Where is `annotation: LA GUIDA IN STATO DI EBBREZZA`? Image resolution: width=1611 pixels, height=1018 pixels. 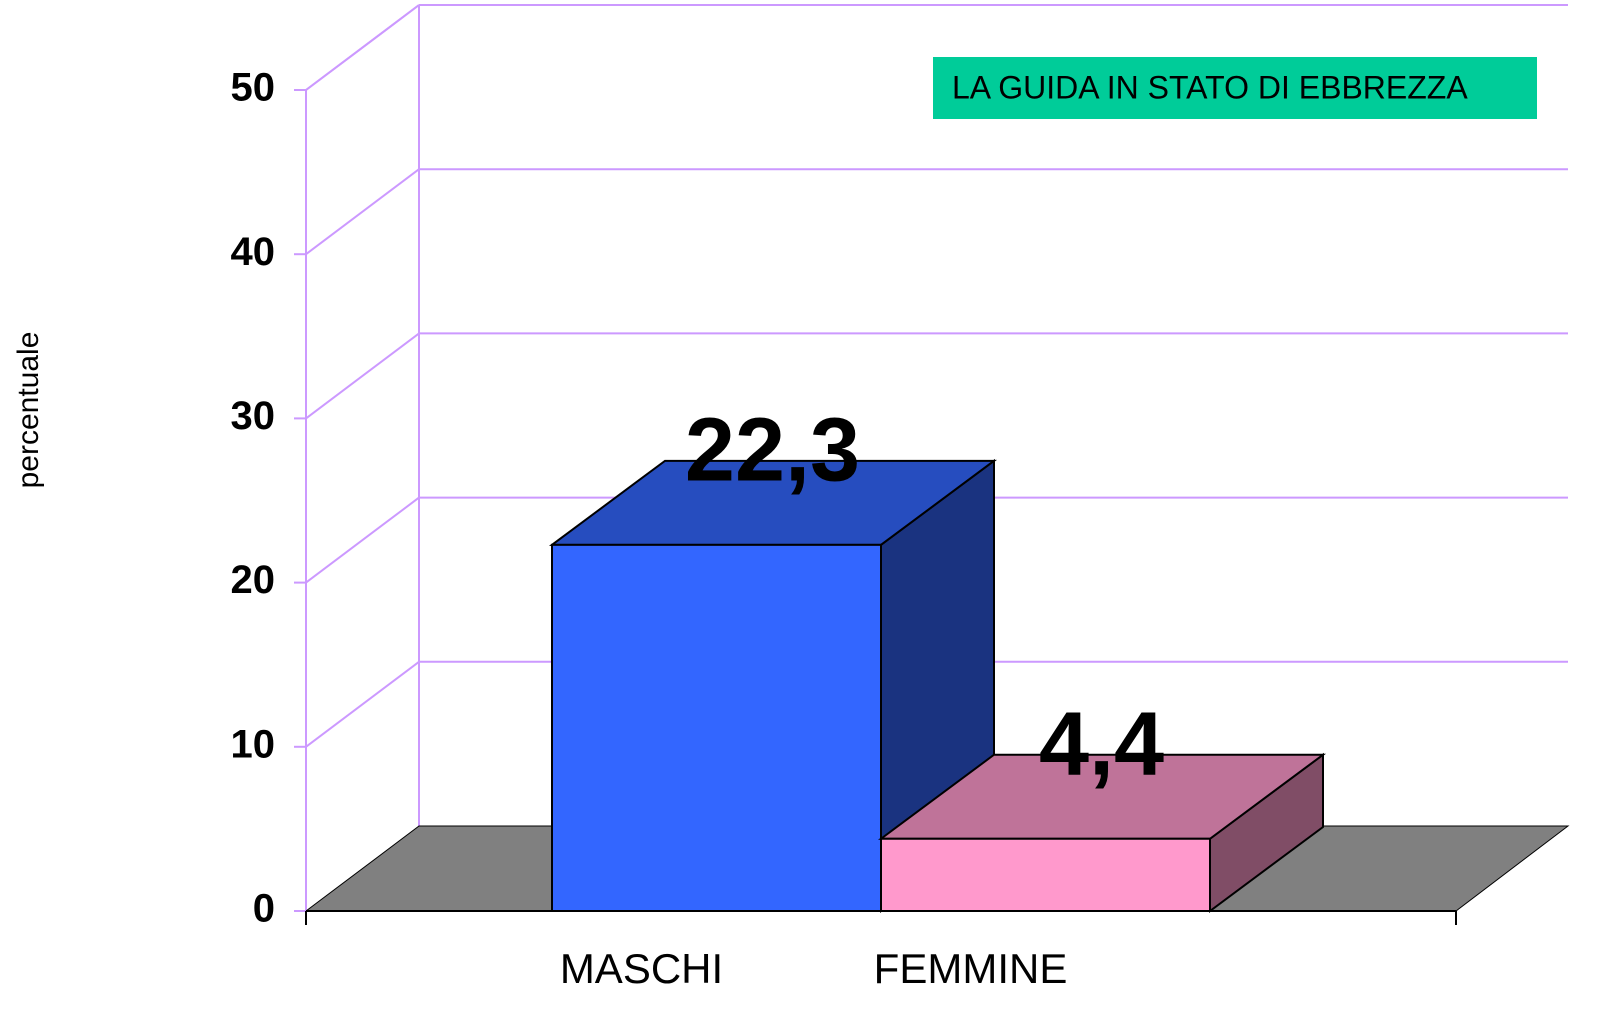 annotation: LA GUIDA IN STATO DI EBBREZZA is located at coordinates (1210, 87).